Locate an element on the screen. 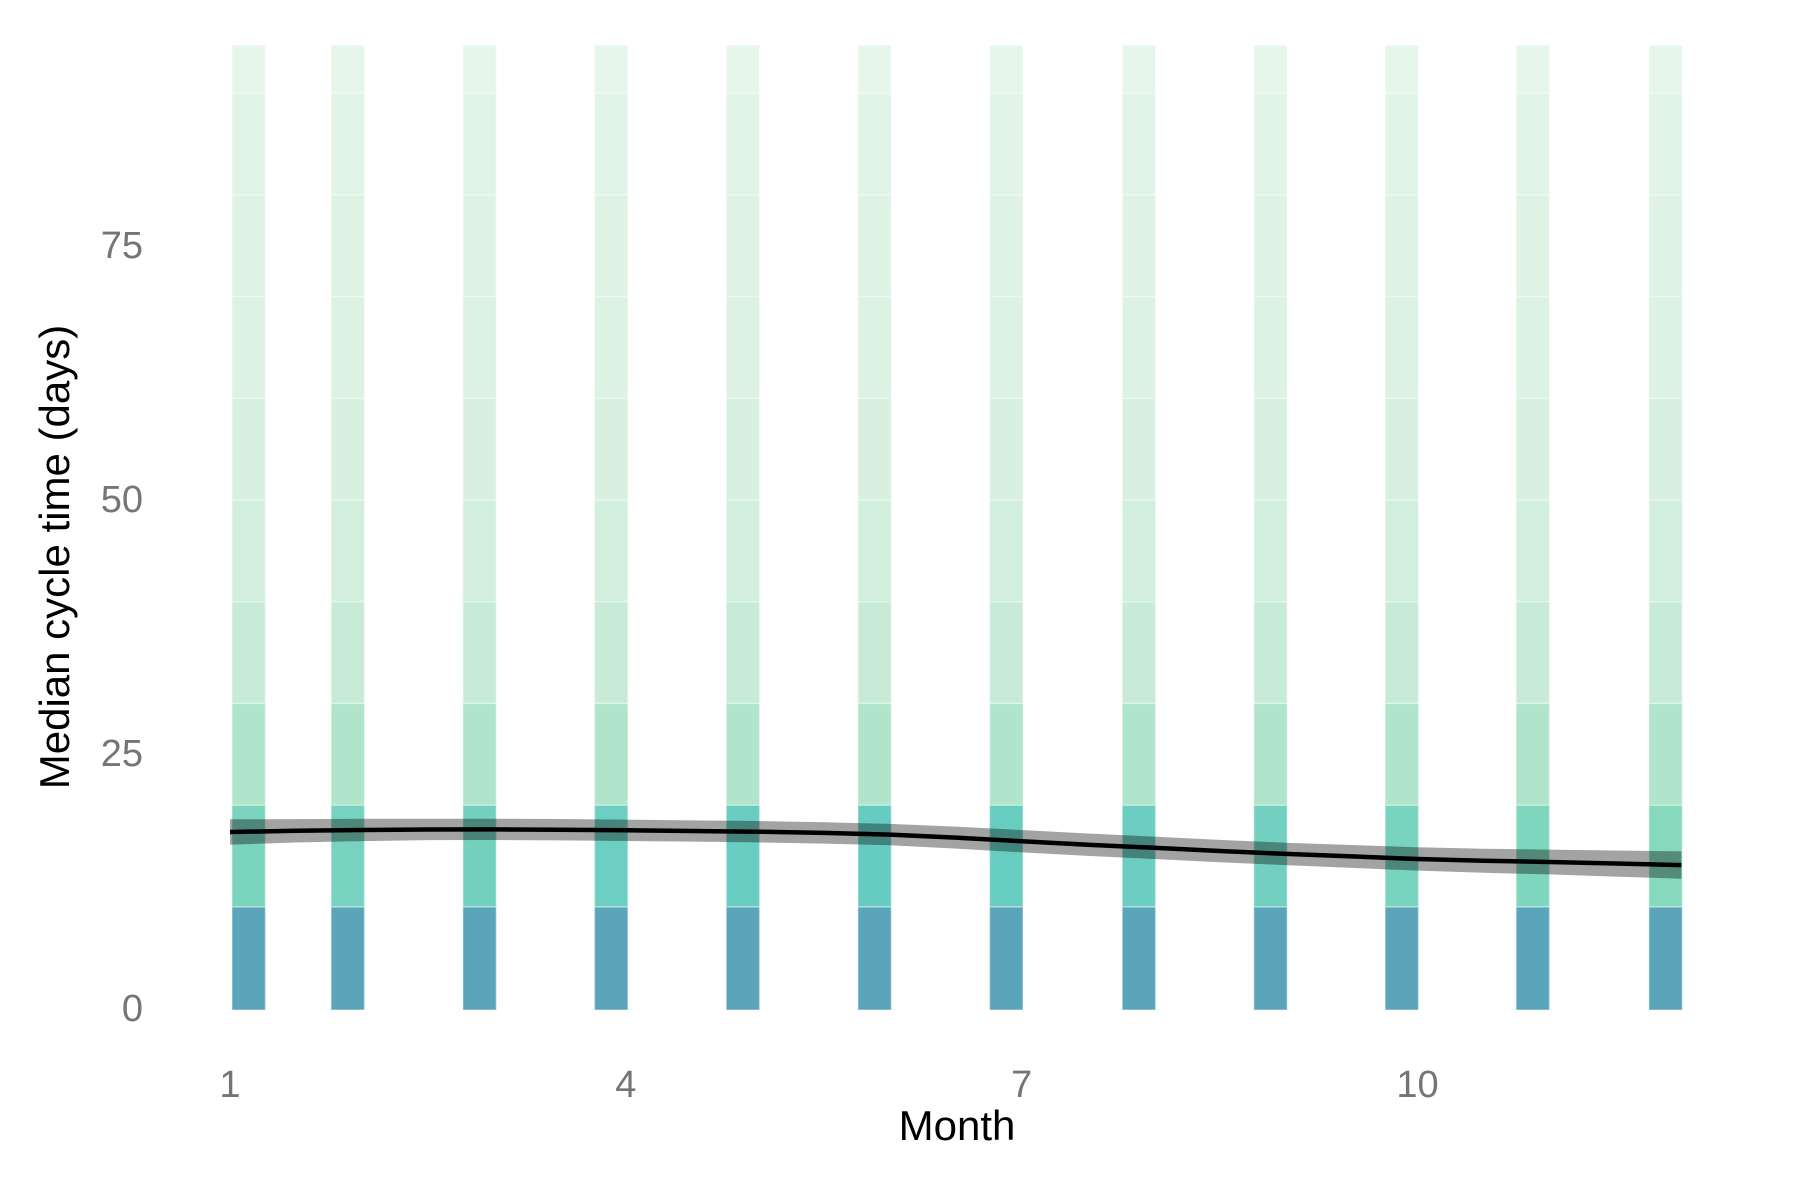  x-axis-title: Month is located at coordinates (957, 1125).